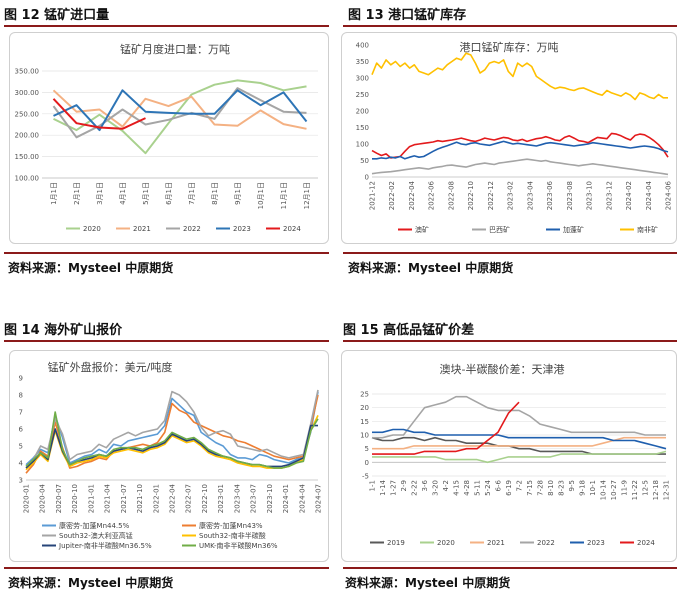 The image size is (681, 597). What do you see at coordinates (43, 498) in the screenshot?
I see `x-tick-label: 2020-04` at bounding box center [43, 498].